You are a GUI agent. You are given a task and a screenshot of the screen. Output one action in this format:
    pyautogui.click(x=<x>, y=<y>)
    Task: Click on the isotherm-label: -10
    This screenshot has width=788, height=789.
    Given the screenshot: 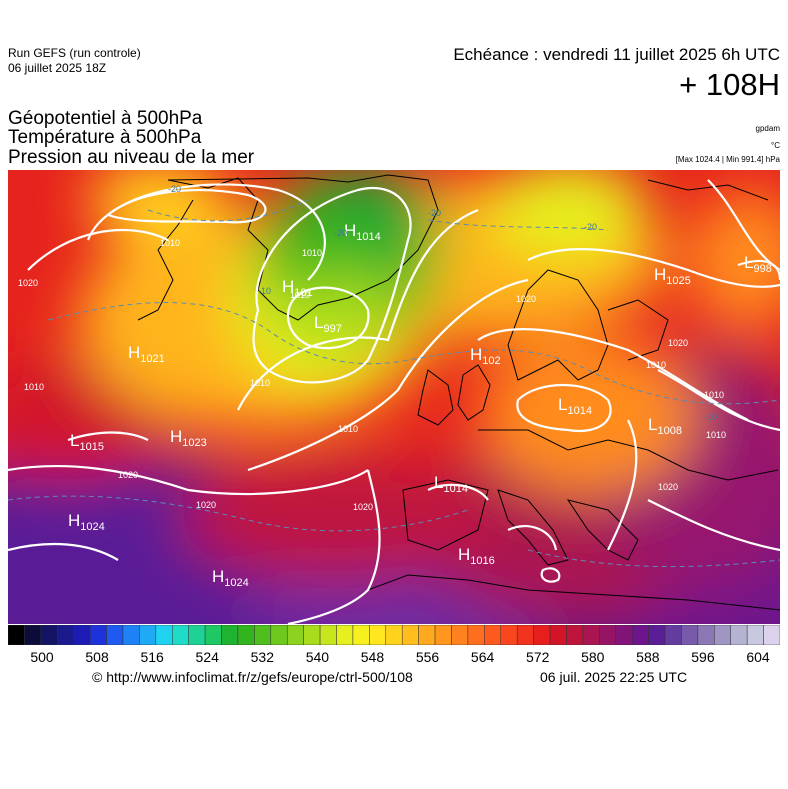 What is the action you would take?
    pyautogui.click(x=264, y=291)
    